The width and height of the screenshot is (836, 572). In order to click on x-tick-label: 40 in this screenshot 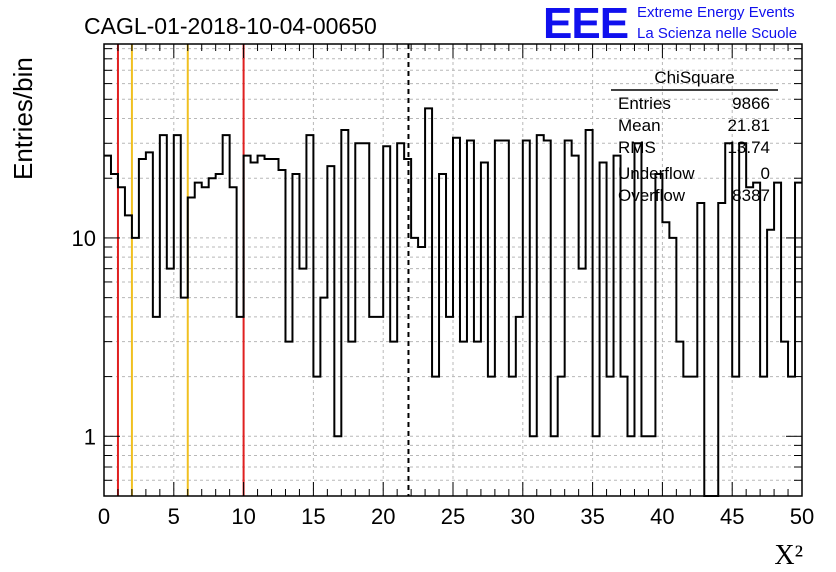, I will do `click(662, 516)`.